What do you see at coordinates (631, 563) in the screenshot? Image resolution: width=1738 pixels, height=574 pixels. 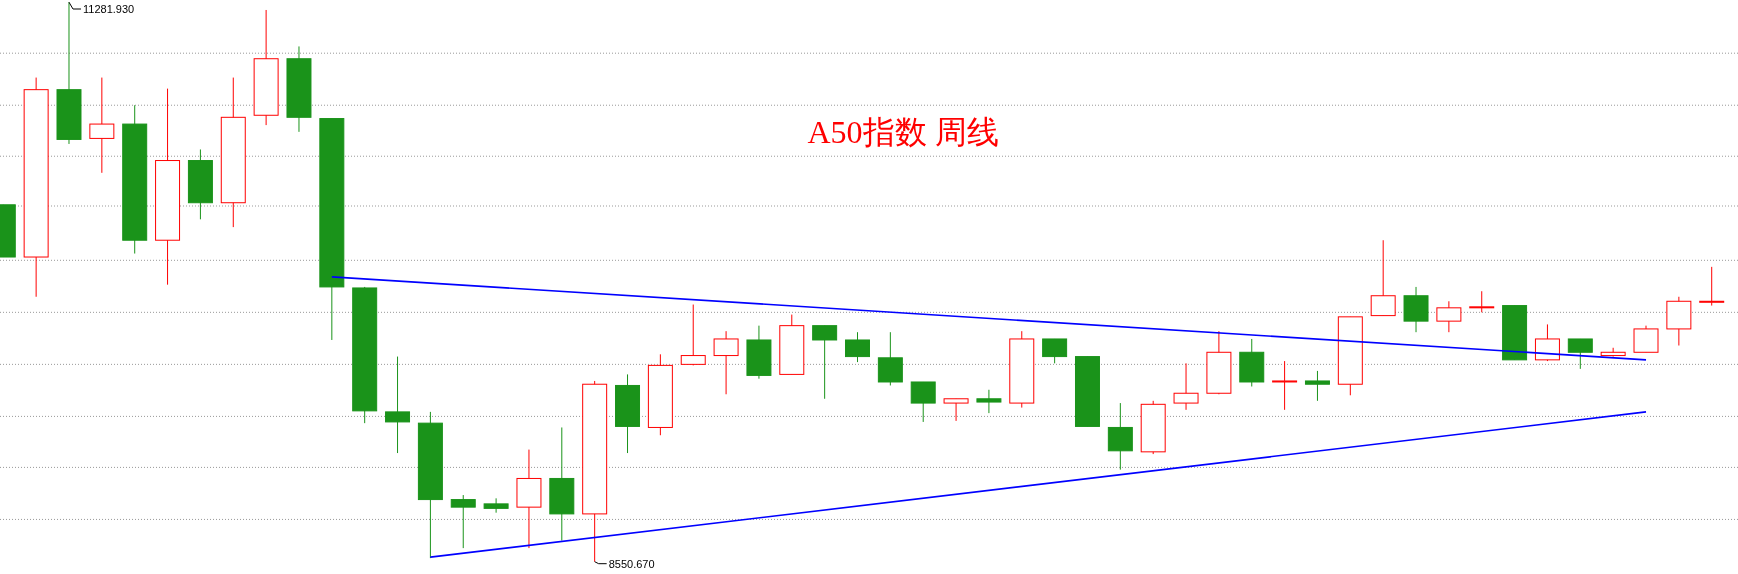 I see `annotation: 8550.670` at bounding box center [631, 563].